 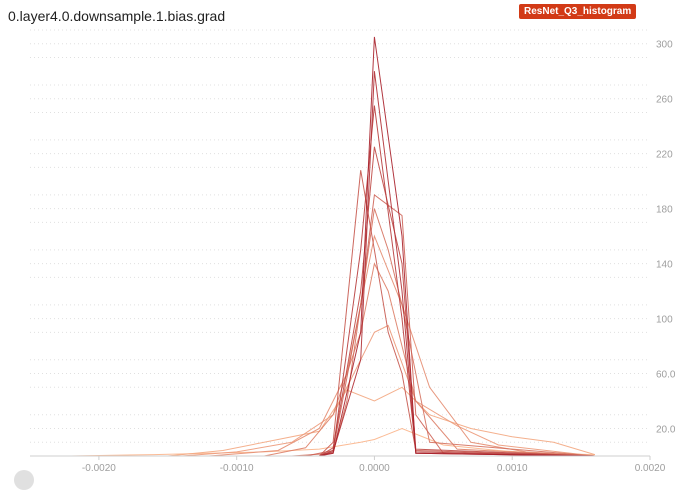 What do you see at coordinates (664, 265) in the screenshot?
I see `y-tick-label: 140` at bounding box center [664, 265].